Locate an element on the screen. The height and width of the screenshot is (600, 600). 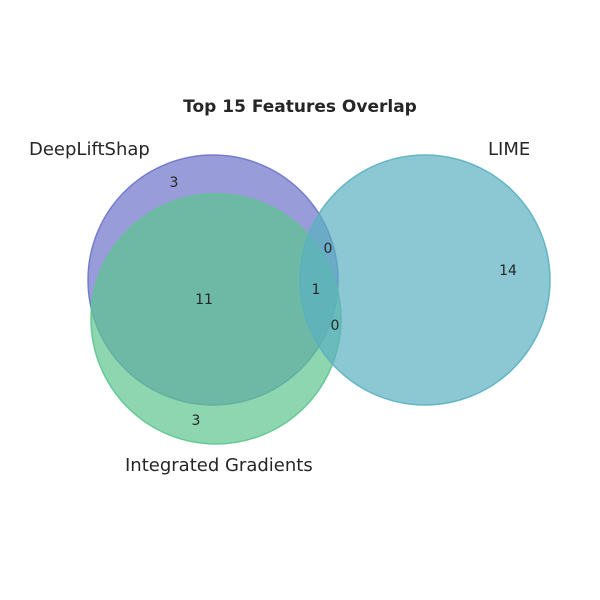
set-label-lime: LIME is located at coordinates (509, 149).